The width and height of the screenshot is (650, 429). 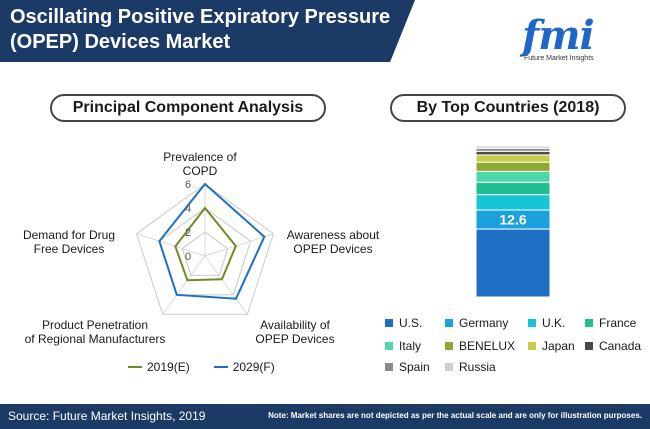 What do you see at coordinates (449, 346) in the screenshot?
I see `legend-swatch-benelux` at bounding box center [449, 346].